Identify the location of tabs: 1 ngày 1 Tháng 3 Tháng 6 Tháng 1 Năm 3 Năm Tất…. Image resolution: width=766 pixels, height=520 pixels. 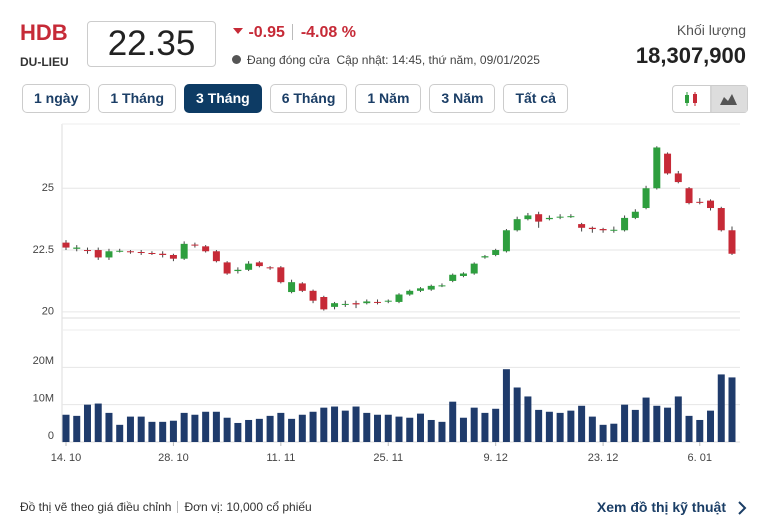
(295, 98).